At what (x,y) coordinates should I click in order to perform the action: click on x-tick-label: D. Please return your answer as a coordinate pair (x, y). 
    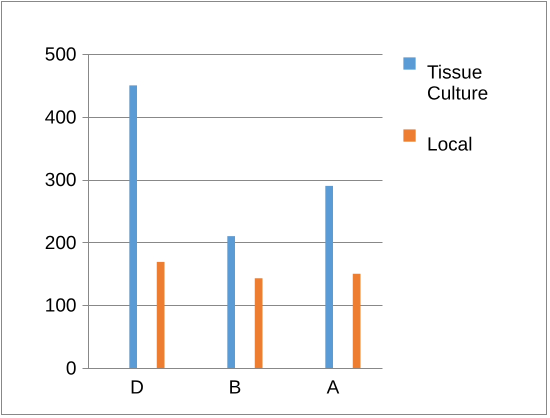
    Looking at the image, I should click on (137, 388).